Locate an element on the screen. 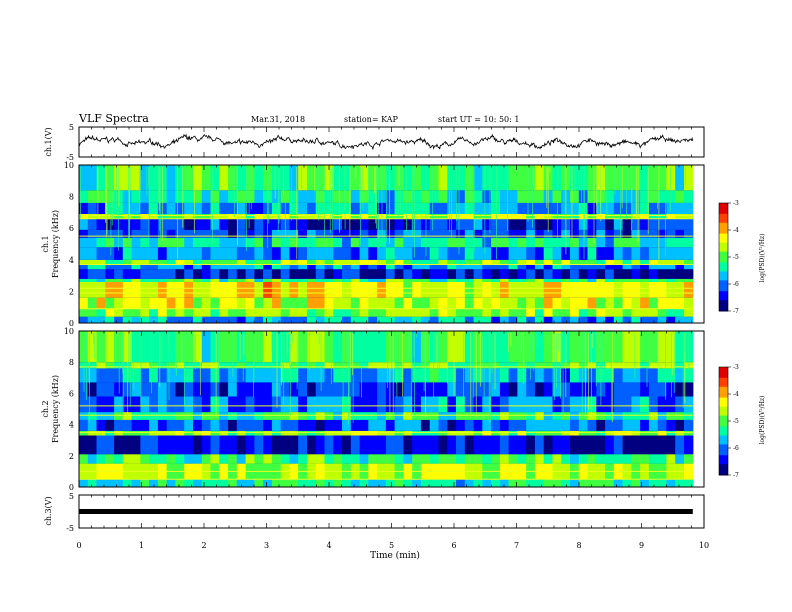 Image resolution: width=792 pixels, height=612 pixels. station-label: station= KAP is located at coordinates (371, 119).